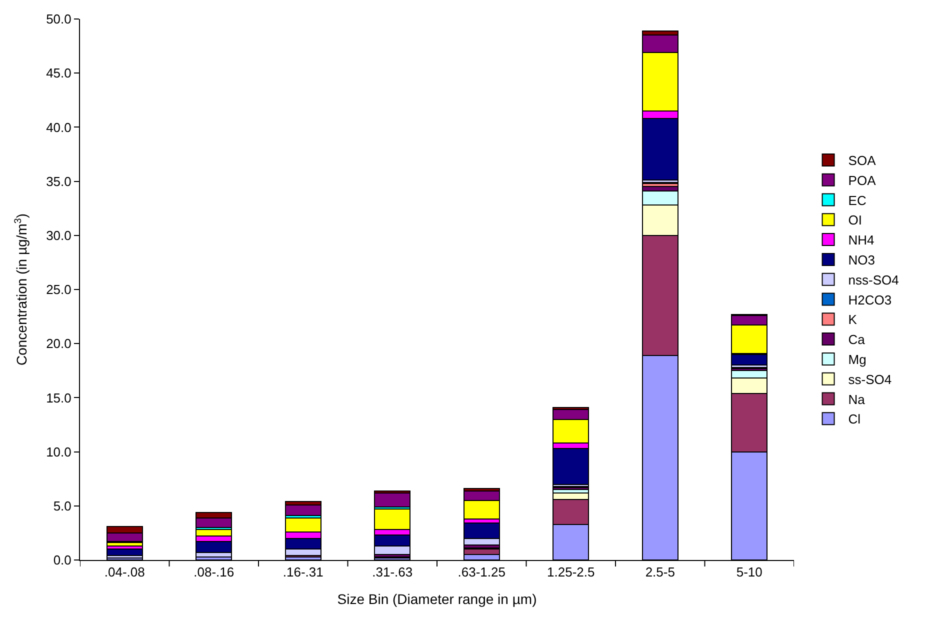  Describe the element at coordinates (857, 360) in the screenshot. I see `legend-label: Mg` at that location.